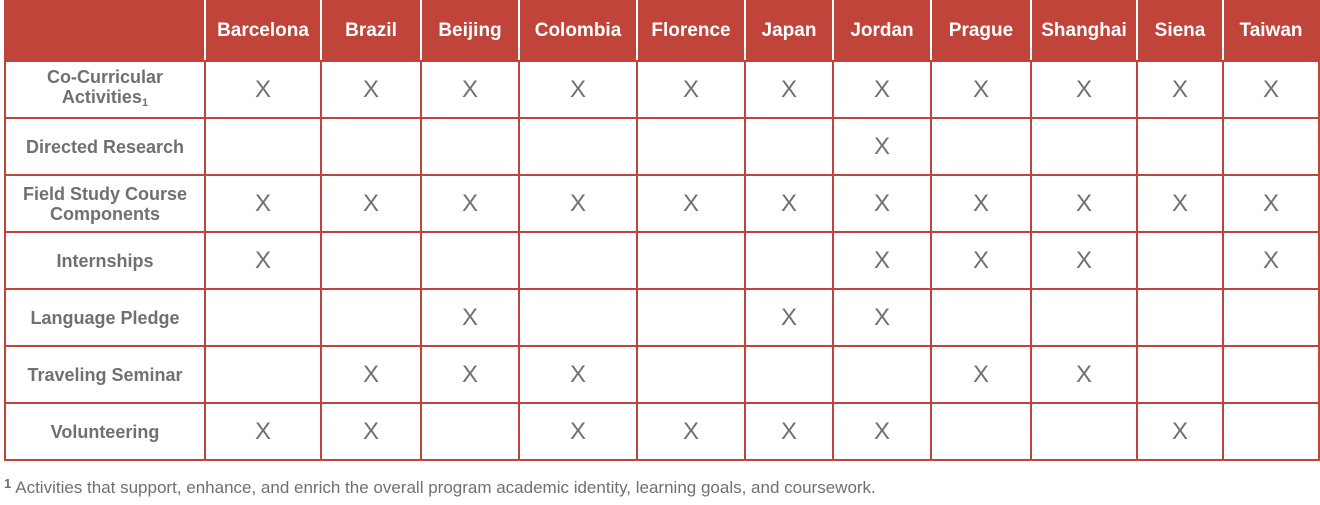 This screenshot has height=505, width=1320. I want to click on row-label: Directed Research, so click(105, 146).